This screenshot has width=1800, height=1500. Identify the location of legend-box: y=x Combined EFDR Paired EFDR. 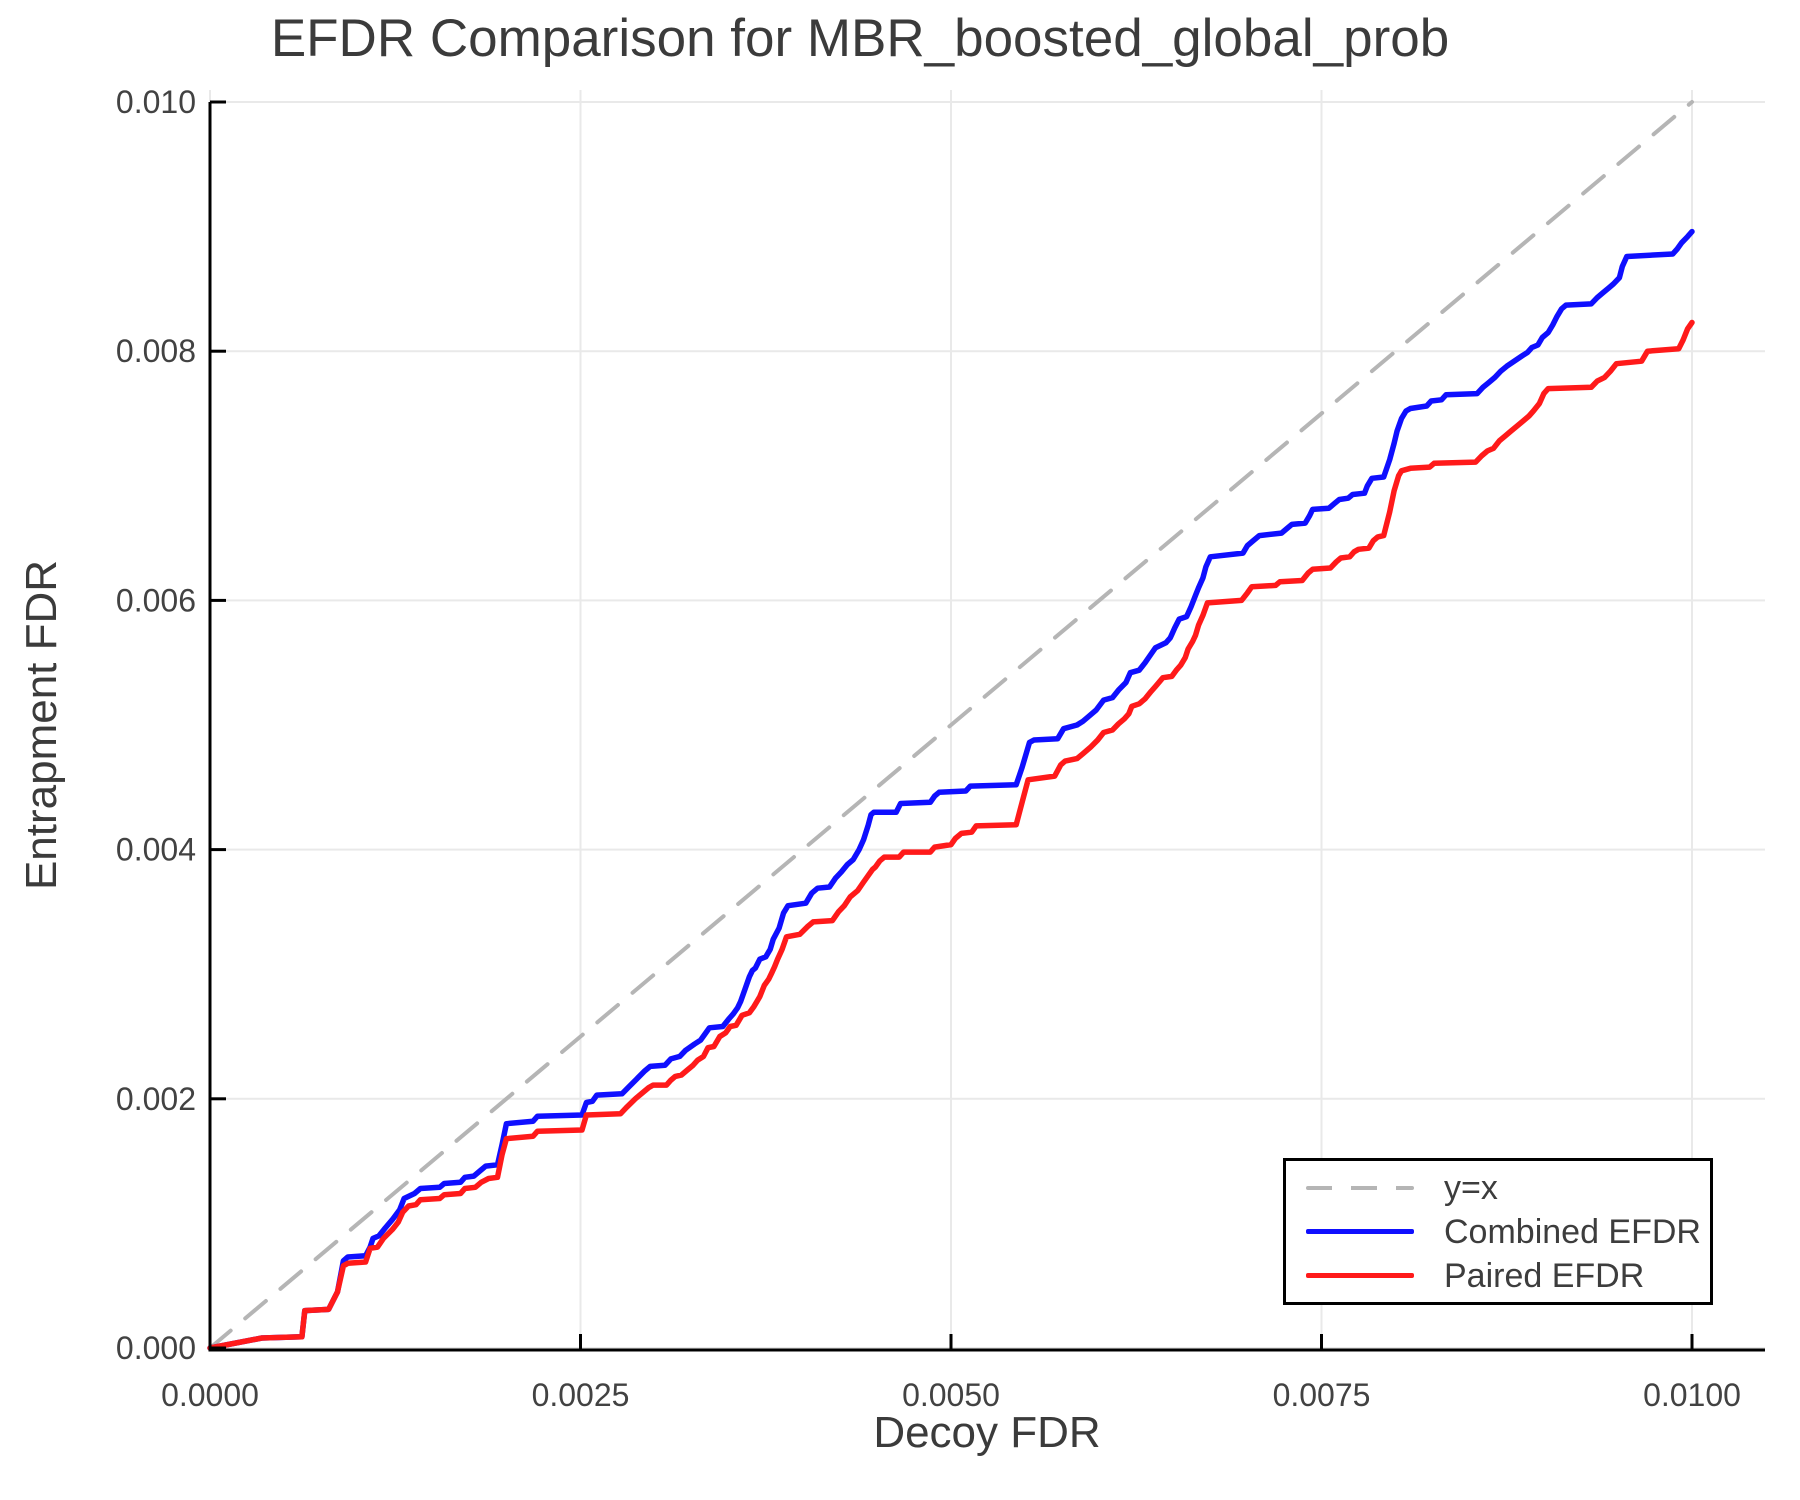
(1498, 1231).